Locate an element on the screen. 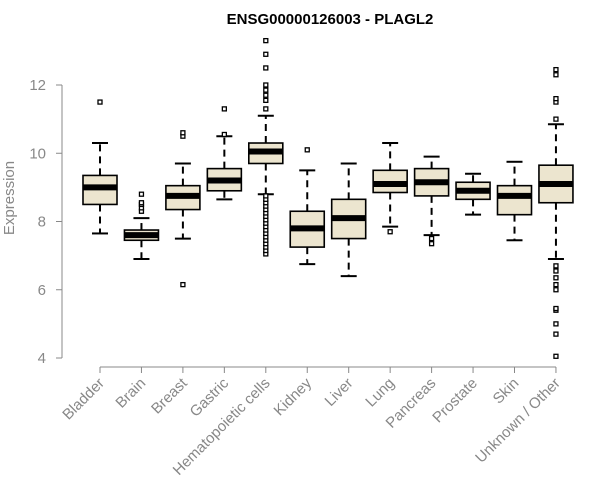  x-tick-label: Kidney is located at coordinates (293, 396).